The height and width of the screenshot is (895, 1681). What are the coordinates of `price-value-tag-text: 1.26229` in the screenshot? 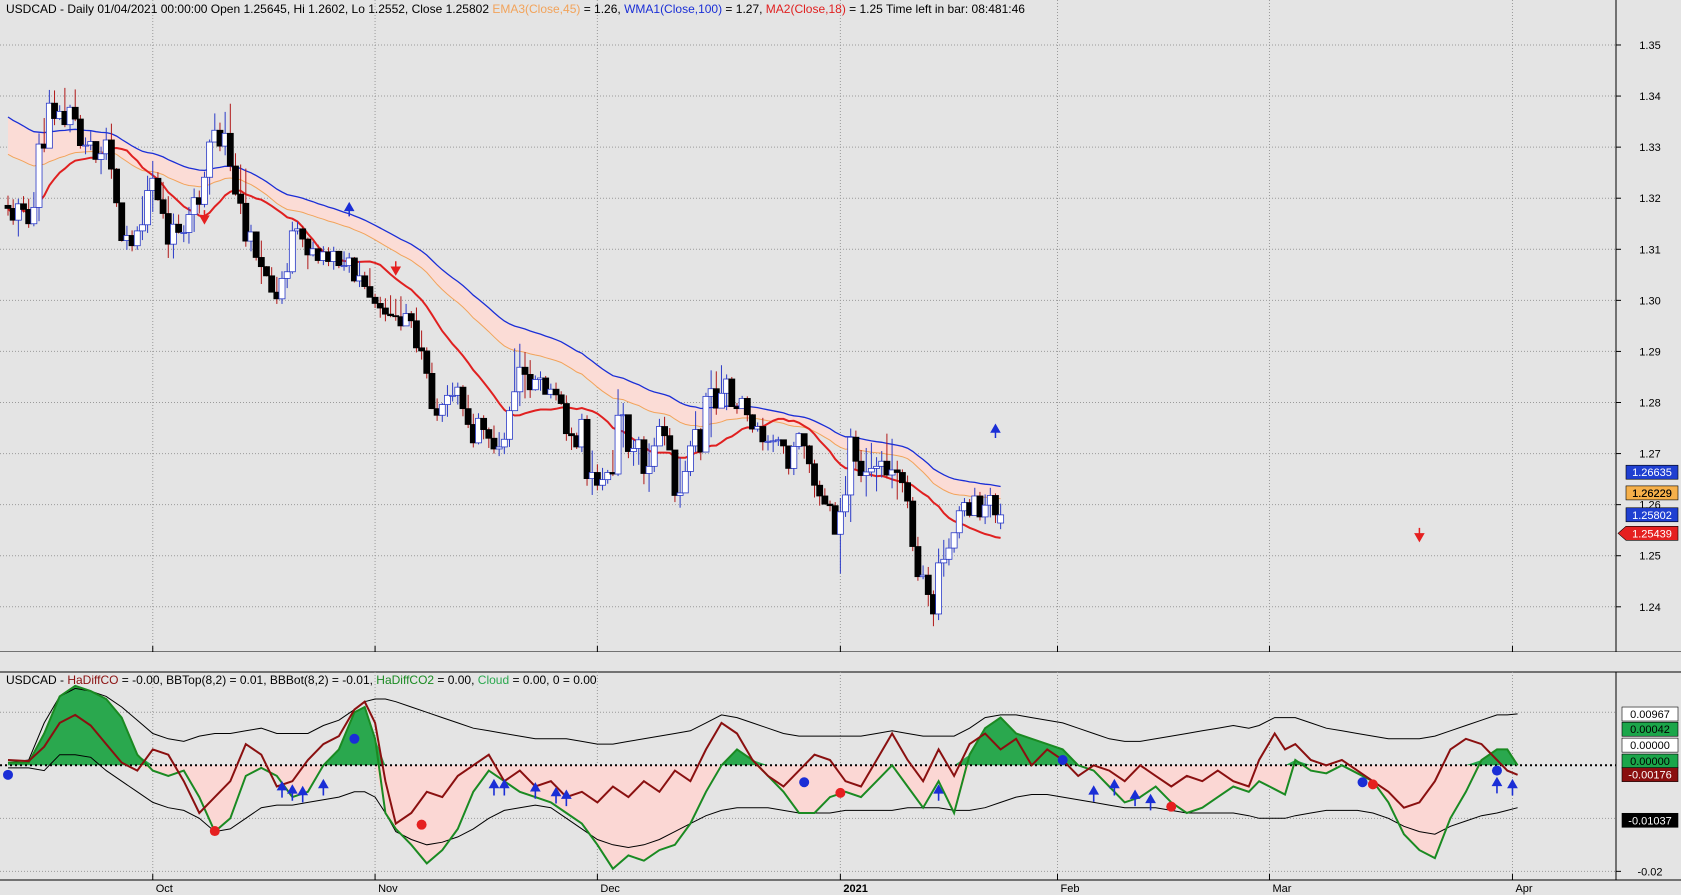 It's located at (1652, 494).